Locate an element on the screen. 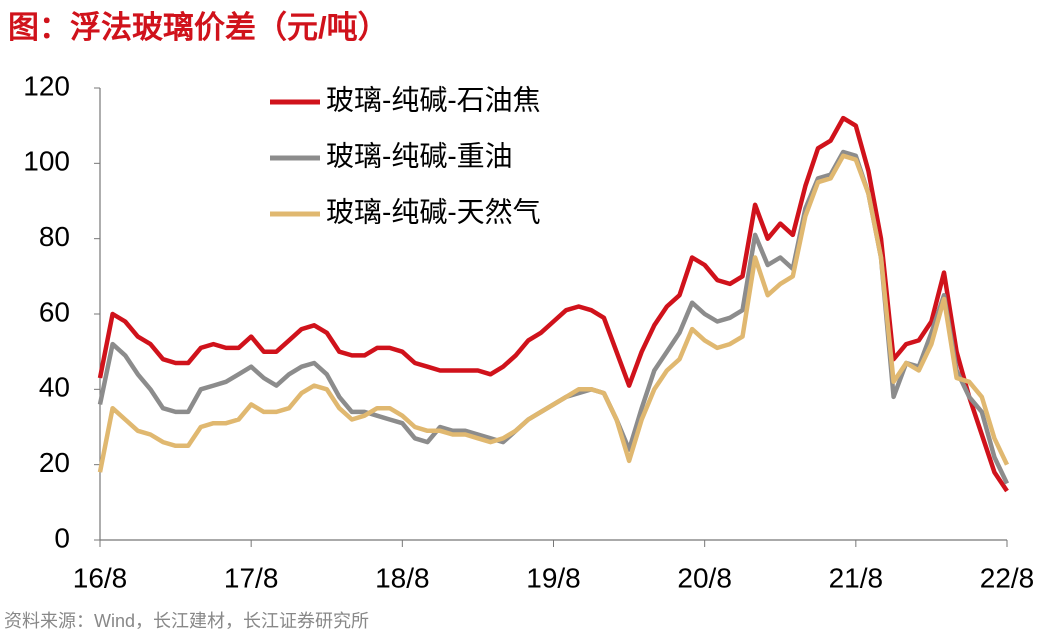 Image resolution: width=1046 pixels, height=637 pixels. y-tick-label: 40 is located at coordinates (54, 387).